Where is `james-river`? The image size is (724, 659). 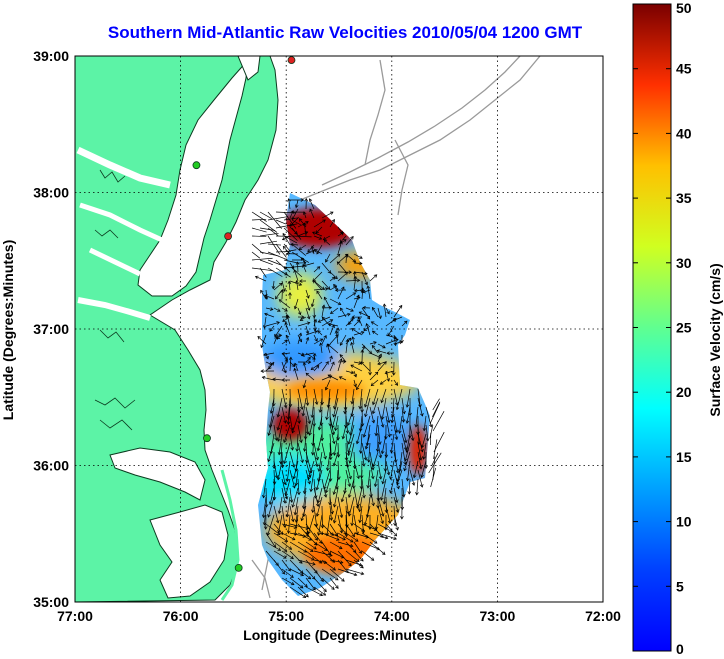 james-river is located at coordinates (114, 309).